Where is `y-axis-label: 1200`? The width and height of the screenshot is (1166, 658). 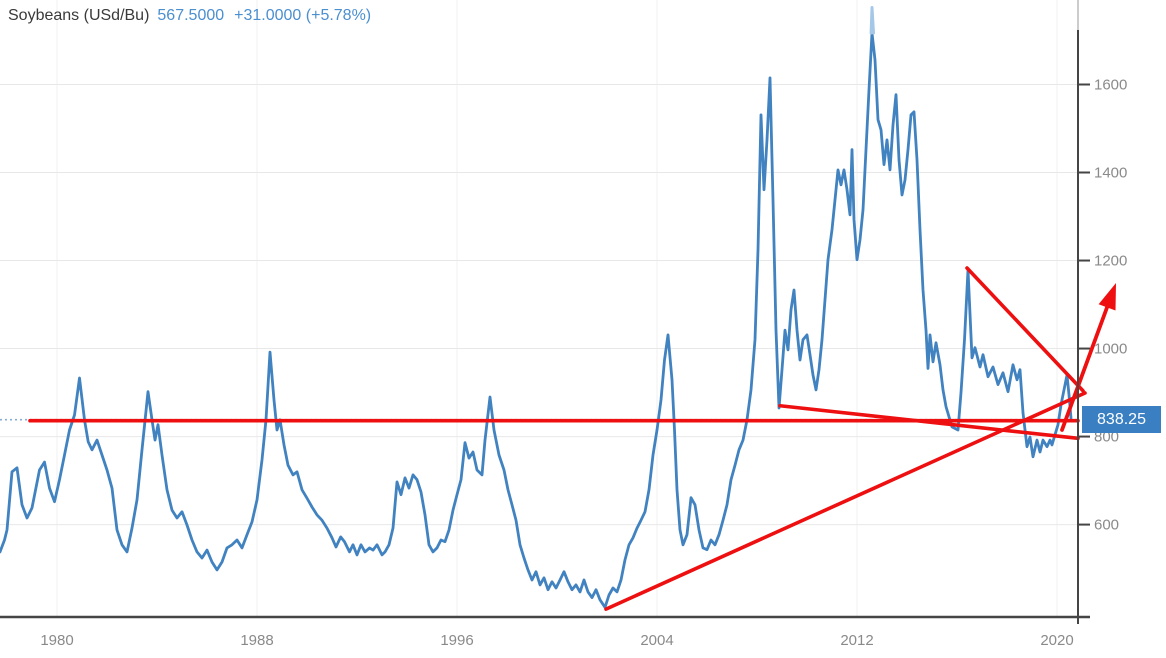 y-axis-label: 1200 is located at coordinates (1110, 261).